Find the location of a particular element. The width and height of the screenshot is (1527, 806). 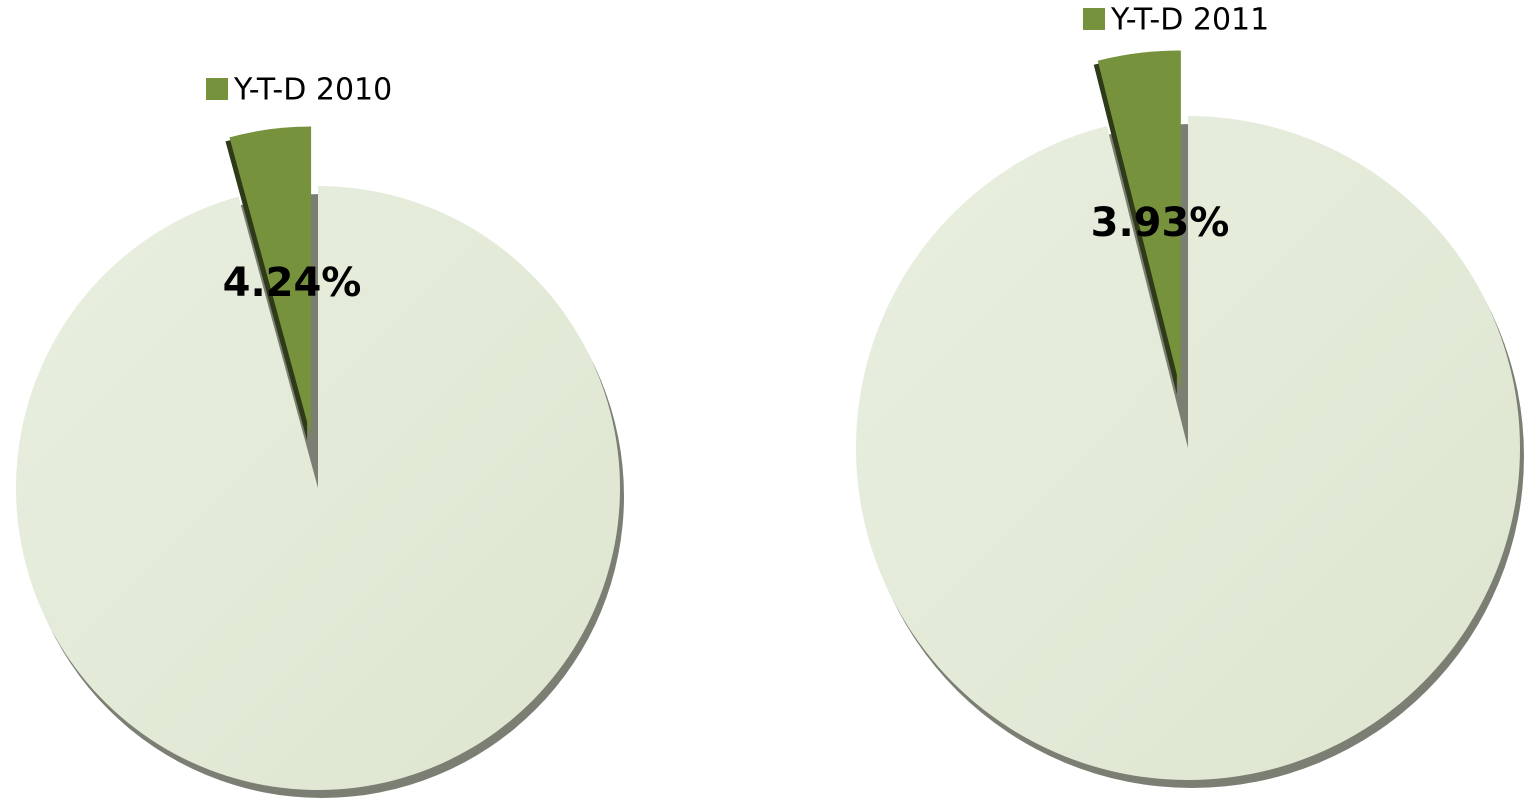

data-label: 4.24% is located at coordinates (292, 283).